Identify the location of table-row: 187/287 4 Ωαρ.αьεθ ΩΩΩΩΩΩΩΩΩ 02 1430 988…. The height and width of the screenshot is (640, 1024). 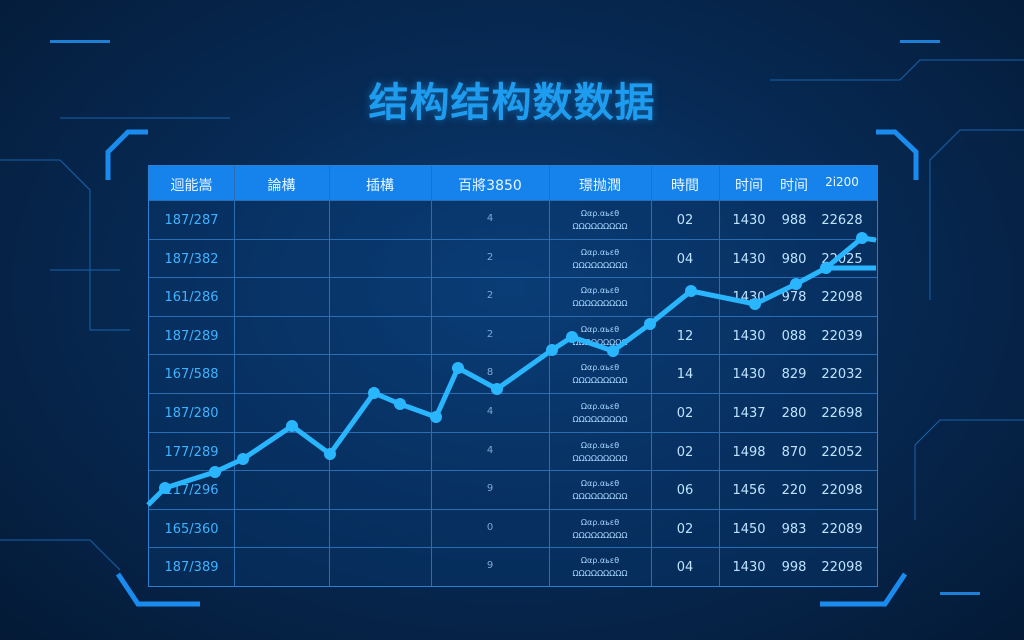
(513, 219).